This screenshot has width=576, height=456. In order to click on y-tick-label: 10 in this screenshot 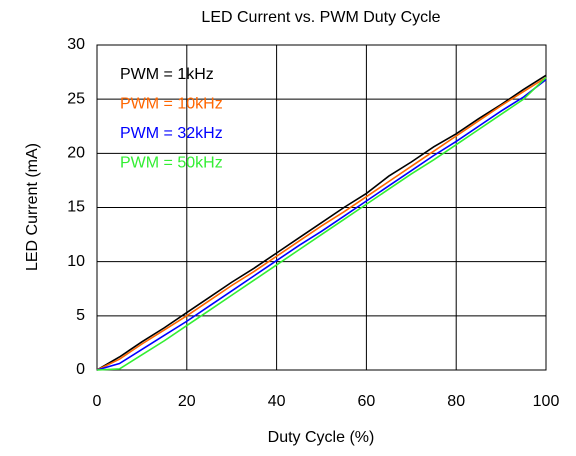, I will do `click(76, 261)`.